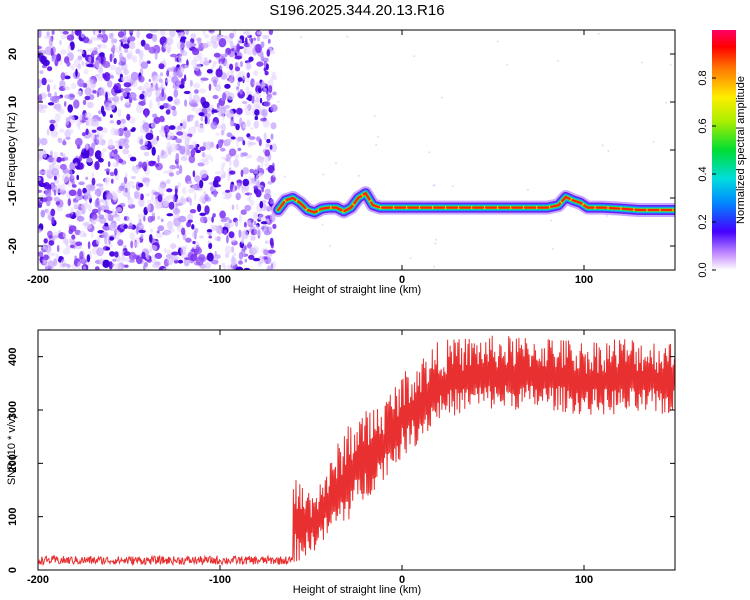 The width and height of the screenshot is (750, 600). What do you see at coordinates (38, 580) in the screenshot?
I see `snr-x-tick-label: -200` at bounding box center [38, 580].